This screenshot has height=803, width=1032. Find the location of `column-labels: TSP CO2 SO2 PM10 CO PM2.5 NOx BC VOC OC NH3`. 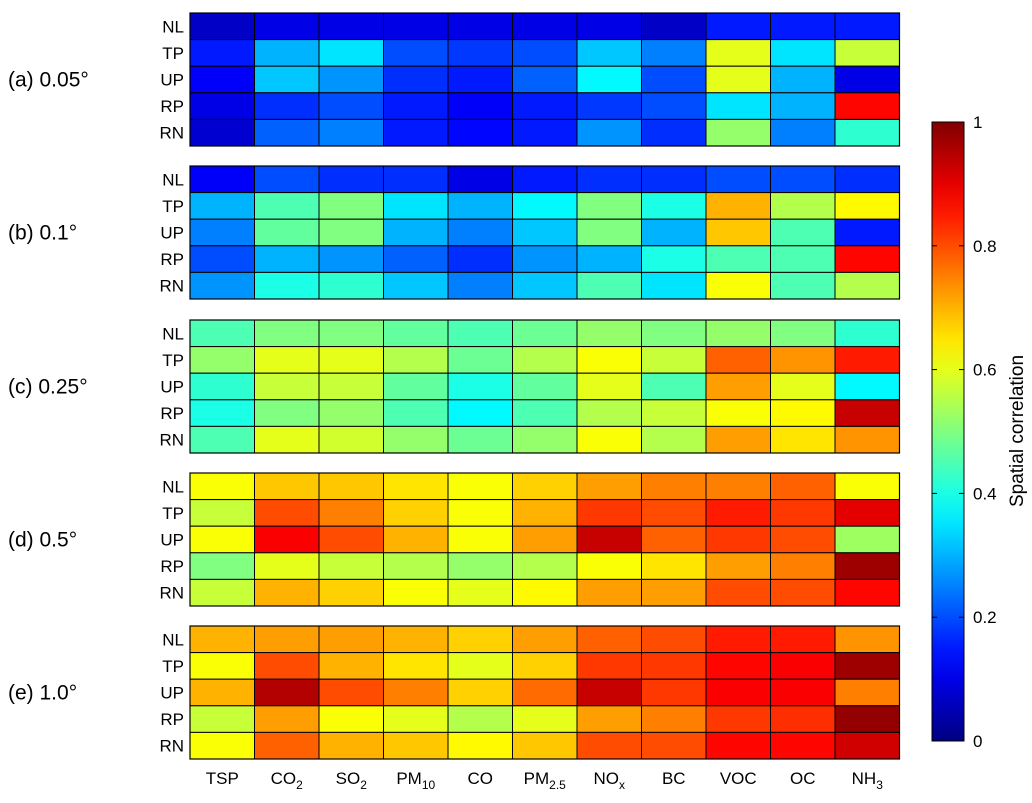

column-labels: TSP CO2 SO2 PM10 CO PM2.5 NOx BC VOC OC NH3 is located at coordinates (544, 780).